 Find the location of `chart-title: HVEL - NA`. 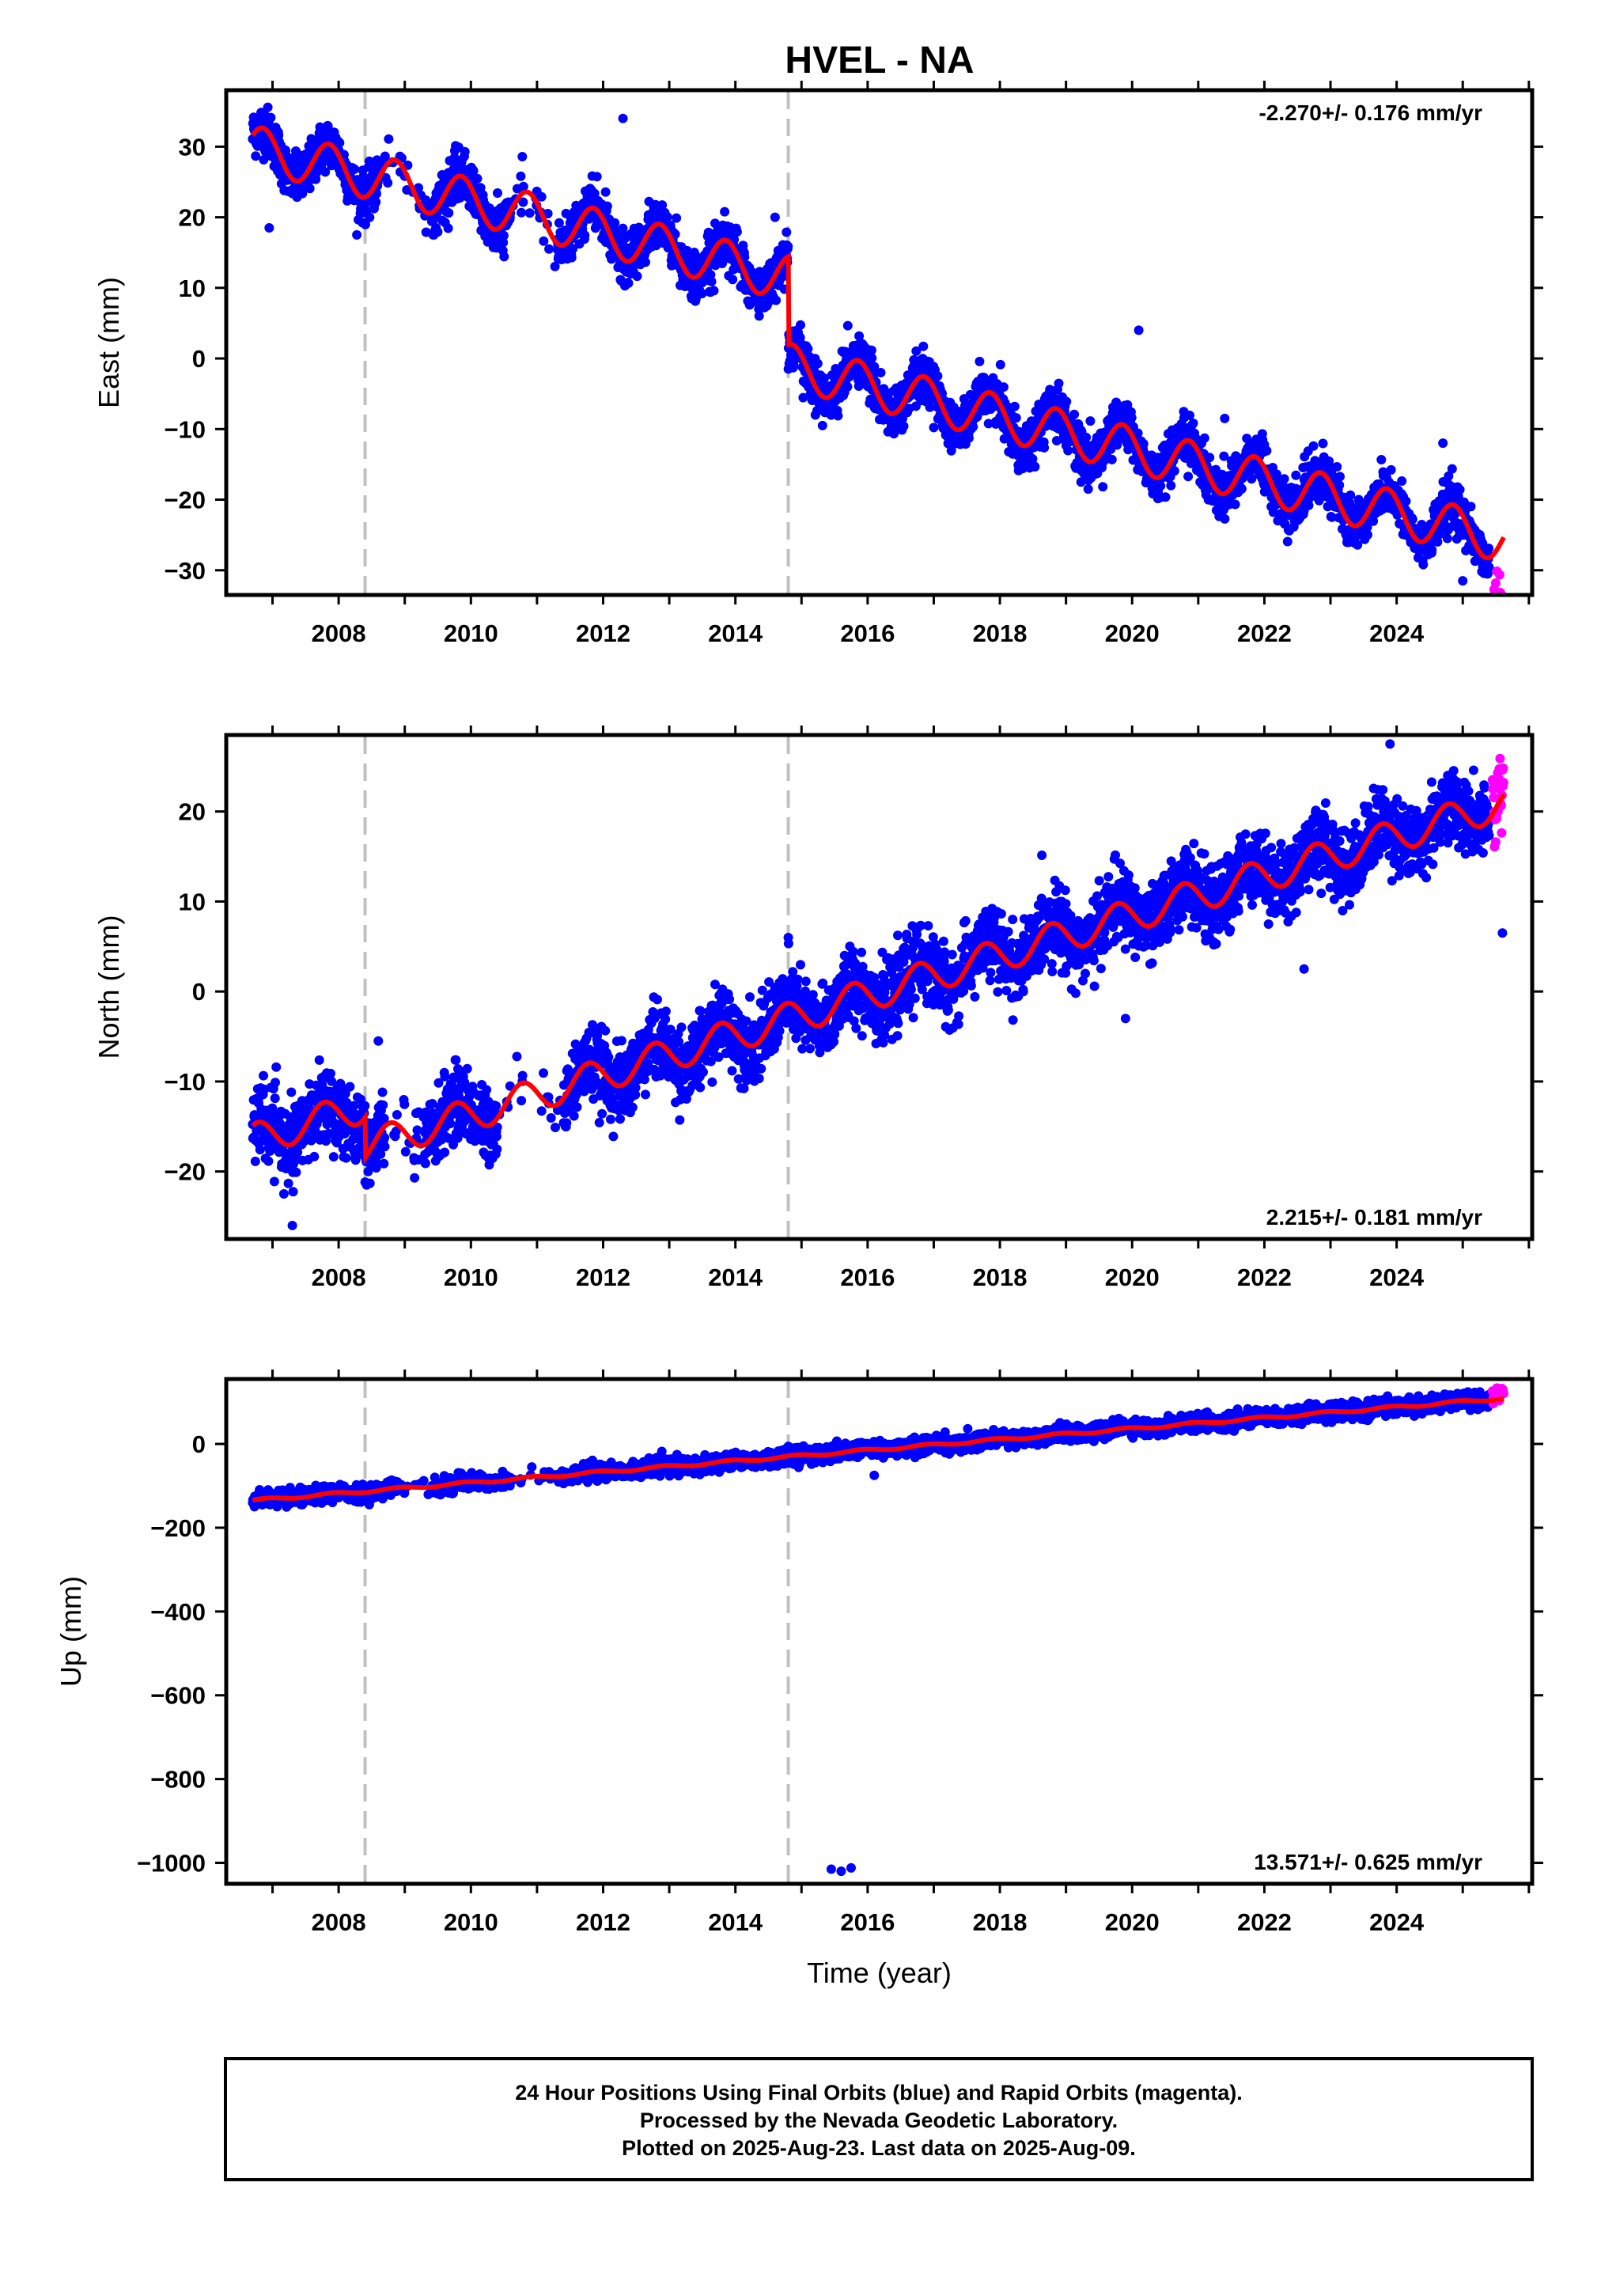

chart-title: HVEL - NA is located at coordinates (879, 61).